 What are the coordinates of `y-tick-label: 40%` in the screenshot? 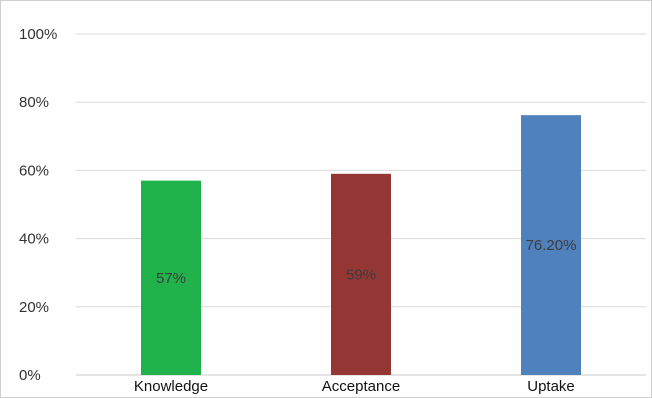 It's located at (34, 239).